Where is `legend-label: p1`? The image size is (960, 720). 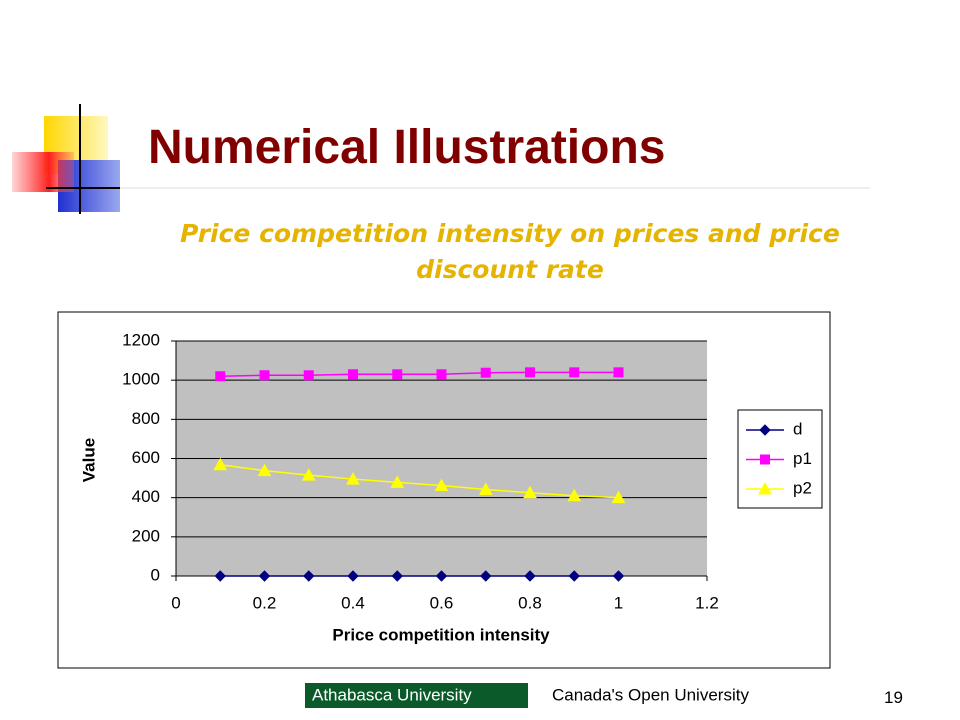
legend-label: p1 is located at coordinates (802, 458).